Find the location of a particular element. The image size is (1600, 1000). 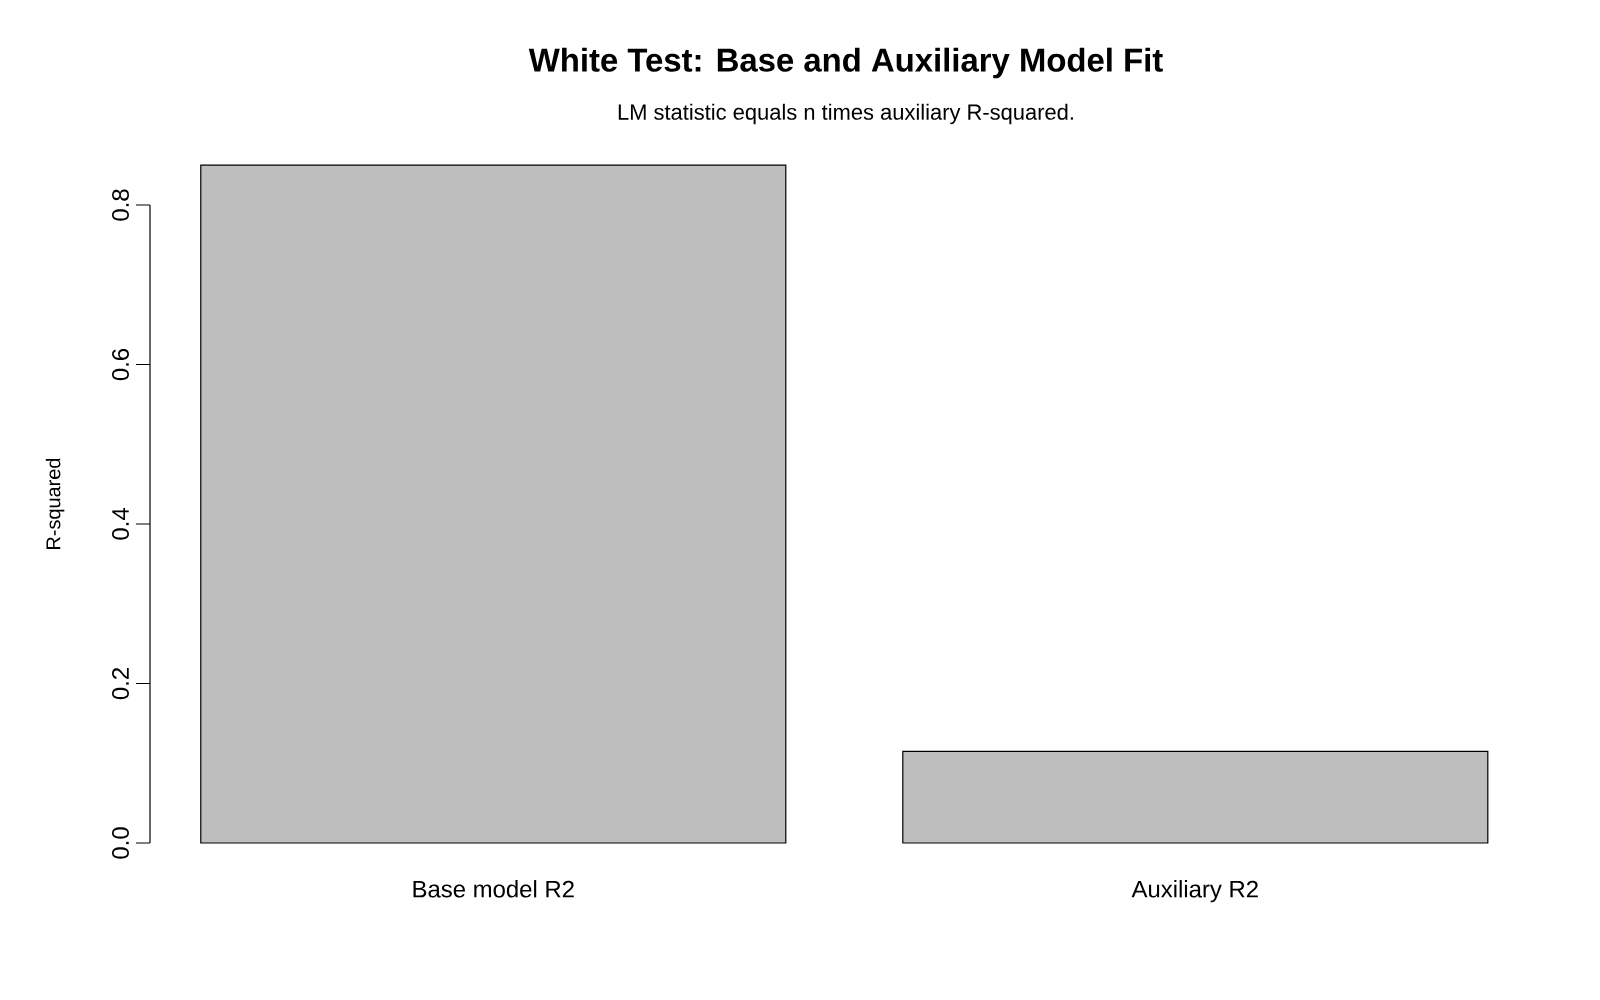

chart-title: White Test: Base and Auxiliary Model Fit is located at coordinates (845, 63).